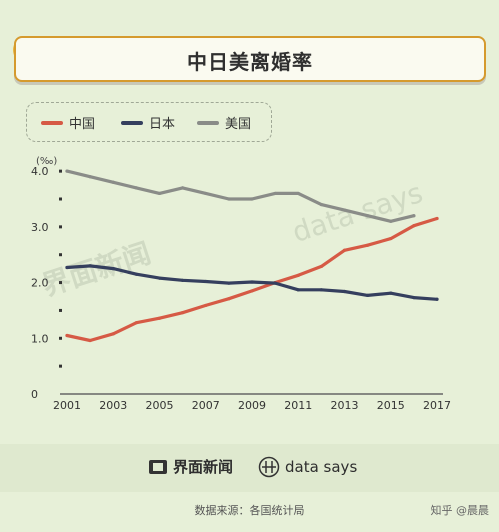  What do you see at coordinates (34, 394) in the screenshot?
I see `y-tick-label: 0` at bounding box center [34, 394].